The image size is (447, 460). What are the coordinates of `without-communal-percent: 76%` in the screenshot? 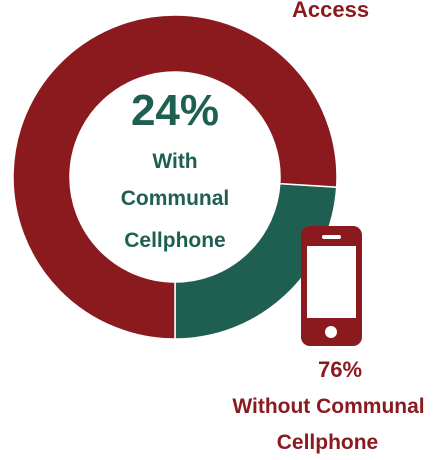 It's located at (340, 369).